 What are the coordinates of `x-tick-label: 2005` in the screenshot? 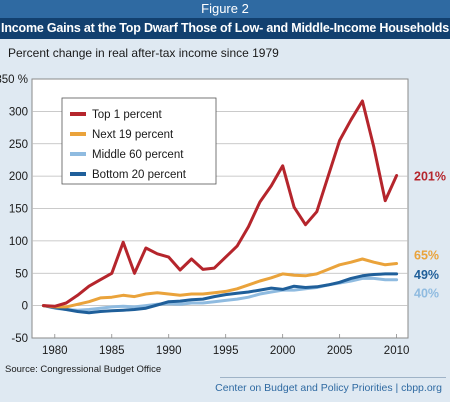 It's located at (340, 351).